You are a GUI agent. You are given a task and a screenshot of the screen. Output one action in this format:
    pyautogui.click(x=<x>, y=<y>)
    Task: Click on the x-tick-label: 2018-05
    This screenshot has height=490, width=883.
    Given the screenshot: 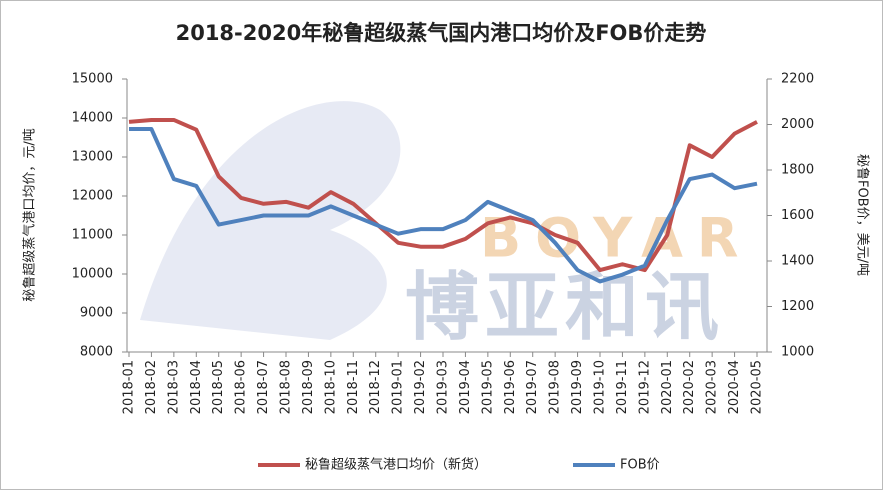 What is the action you would take?
    pyautogui.click(x=218, y=387)
    